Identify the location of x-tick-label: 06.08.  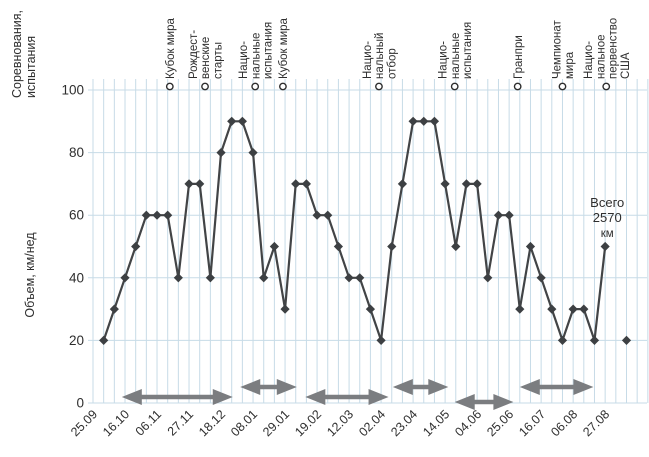
(564, 423).